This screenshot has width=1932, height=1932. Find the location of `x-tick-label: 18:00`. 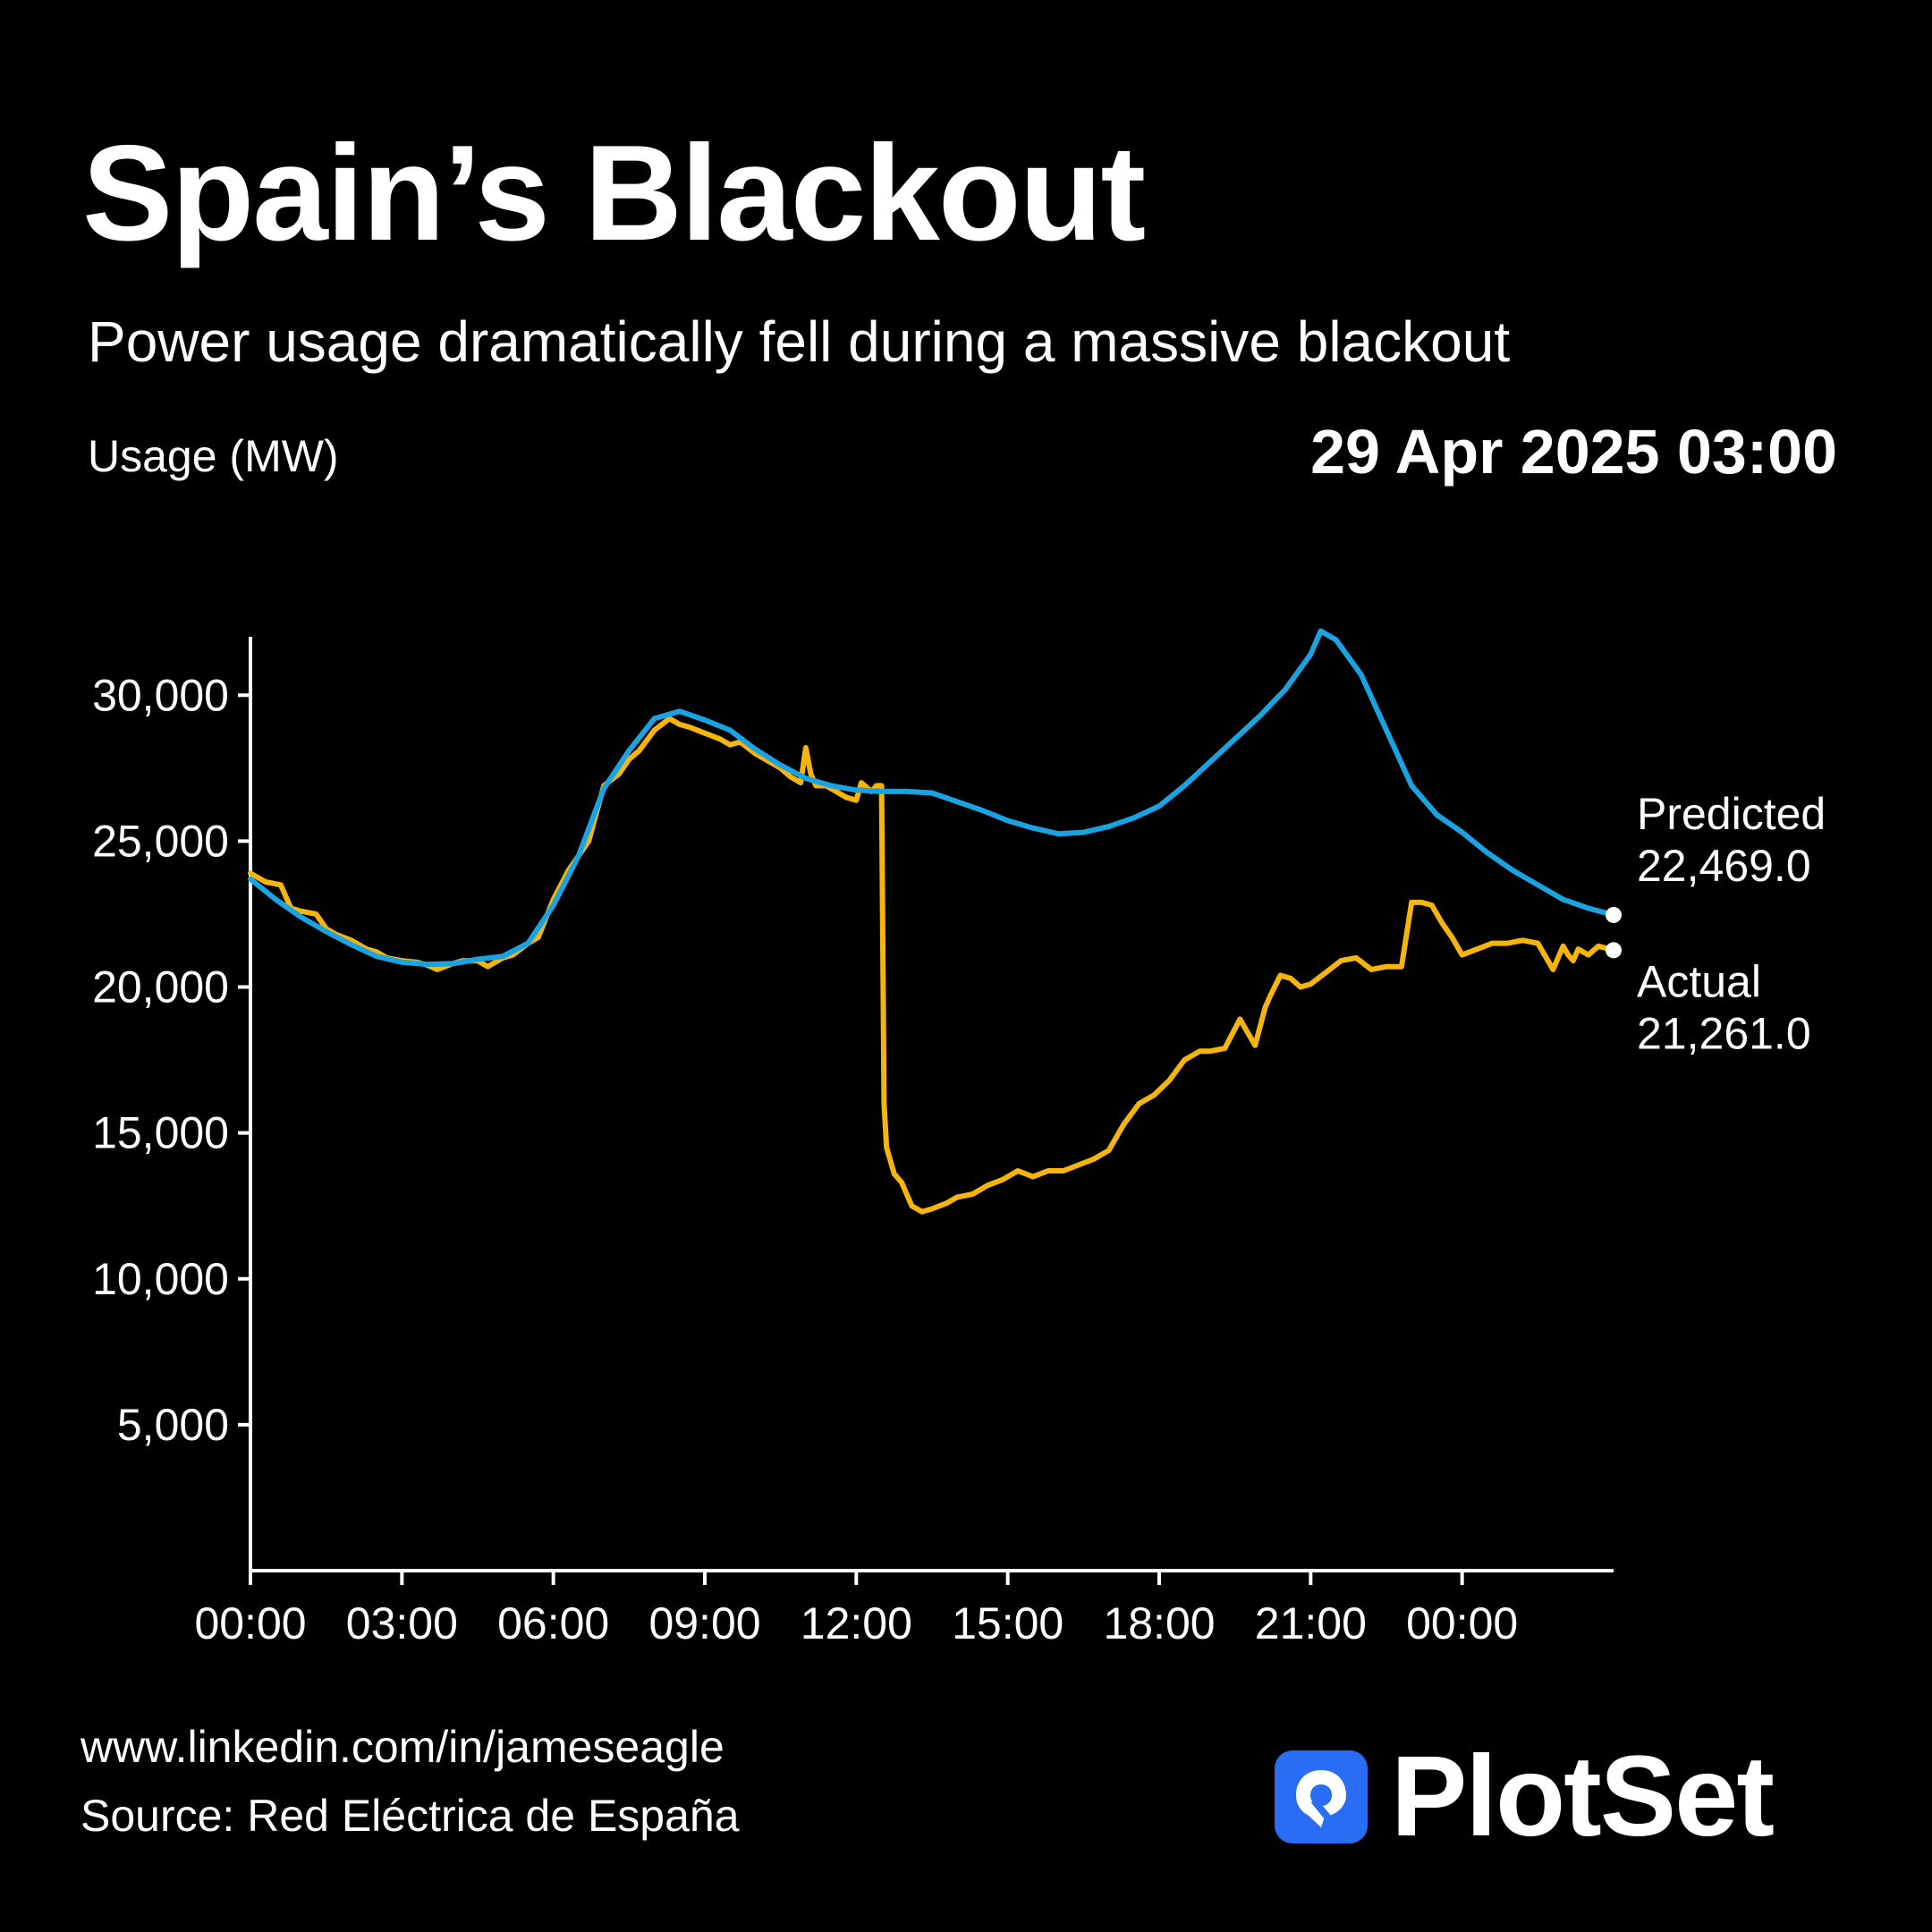

x-tick-label: 18:00 is located at coordinates (1159, 1623).